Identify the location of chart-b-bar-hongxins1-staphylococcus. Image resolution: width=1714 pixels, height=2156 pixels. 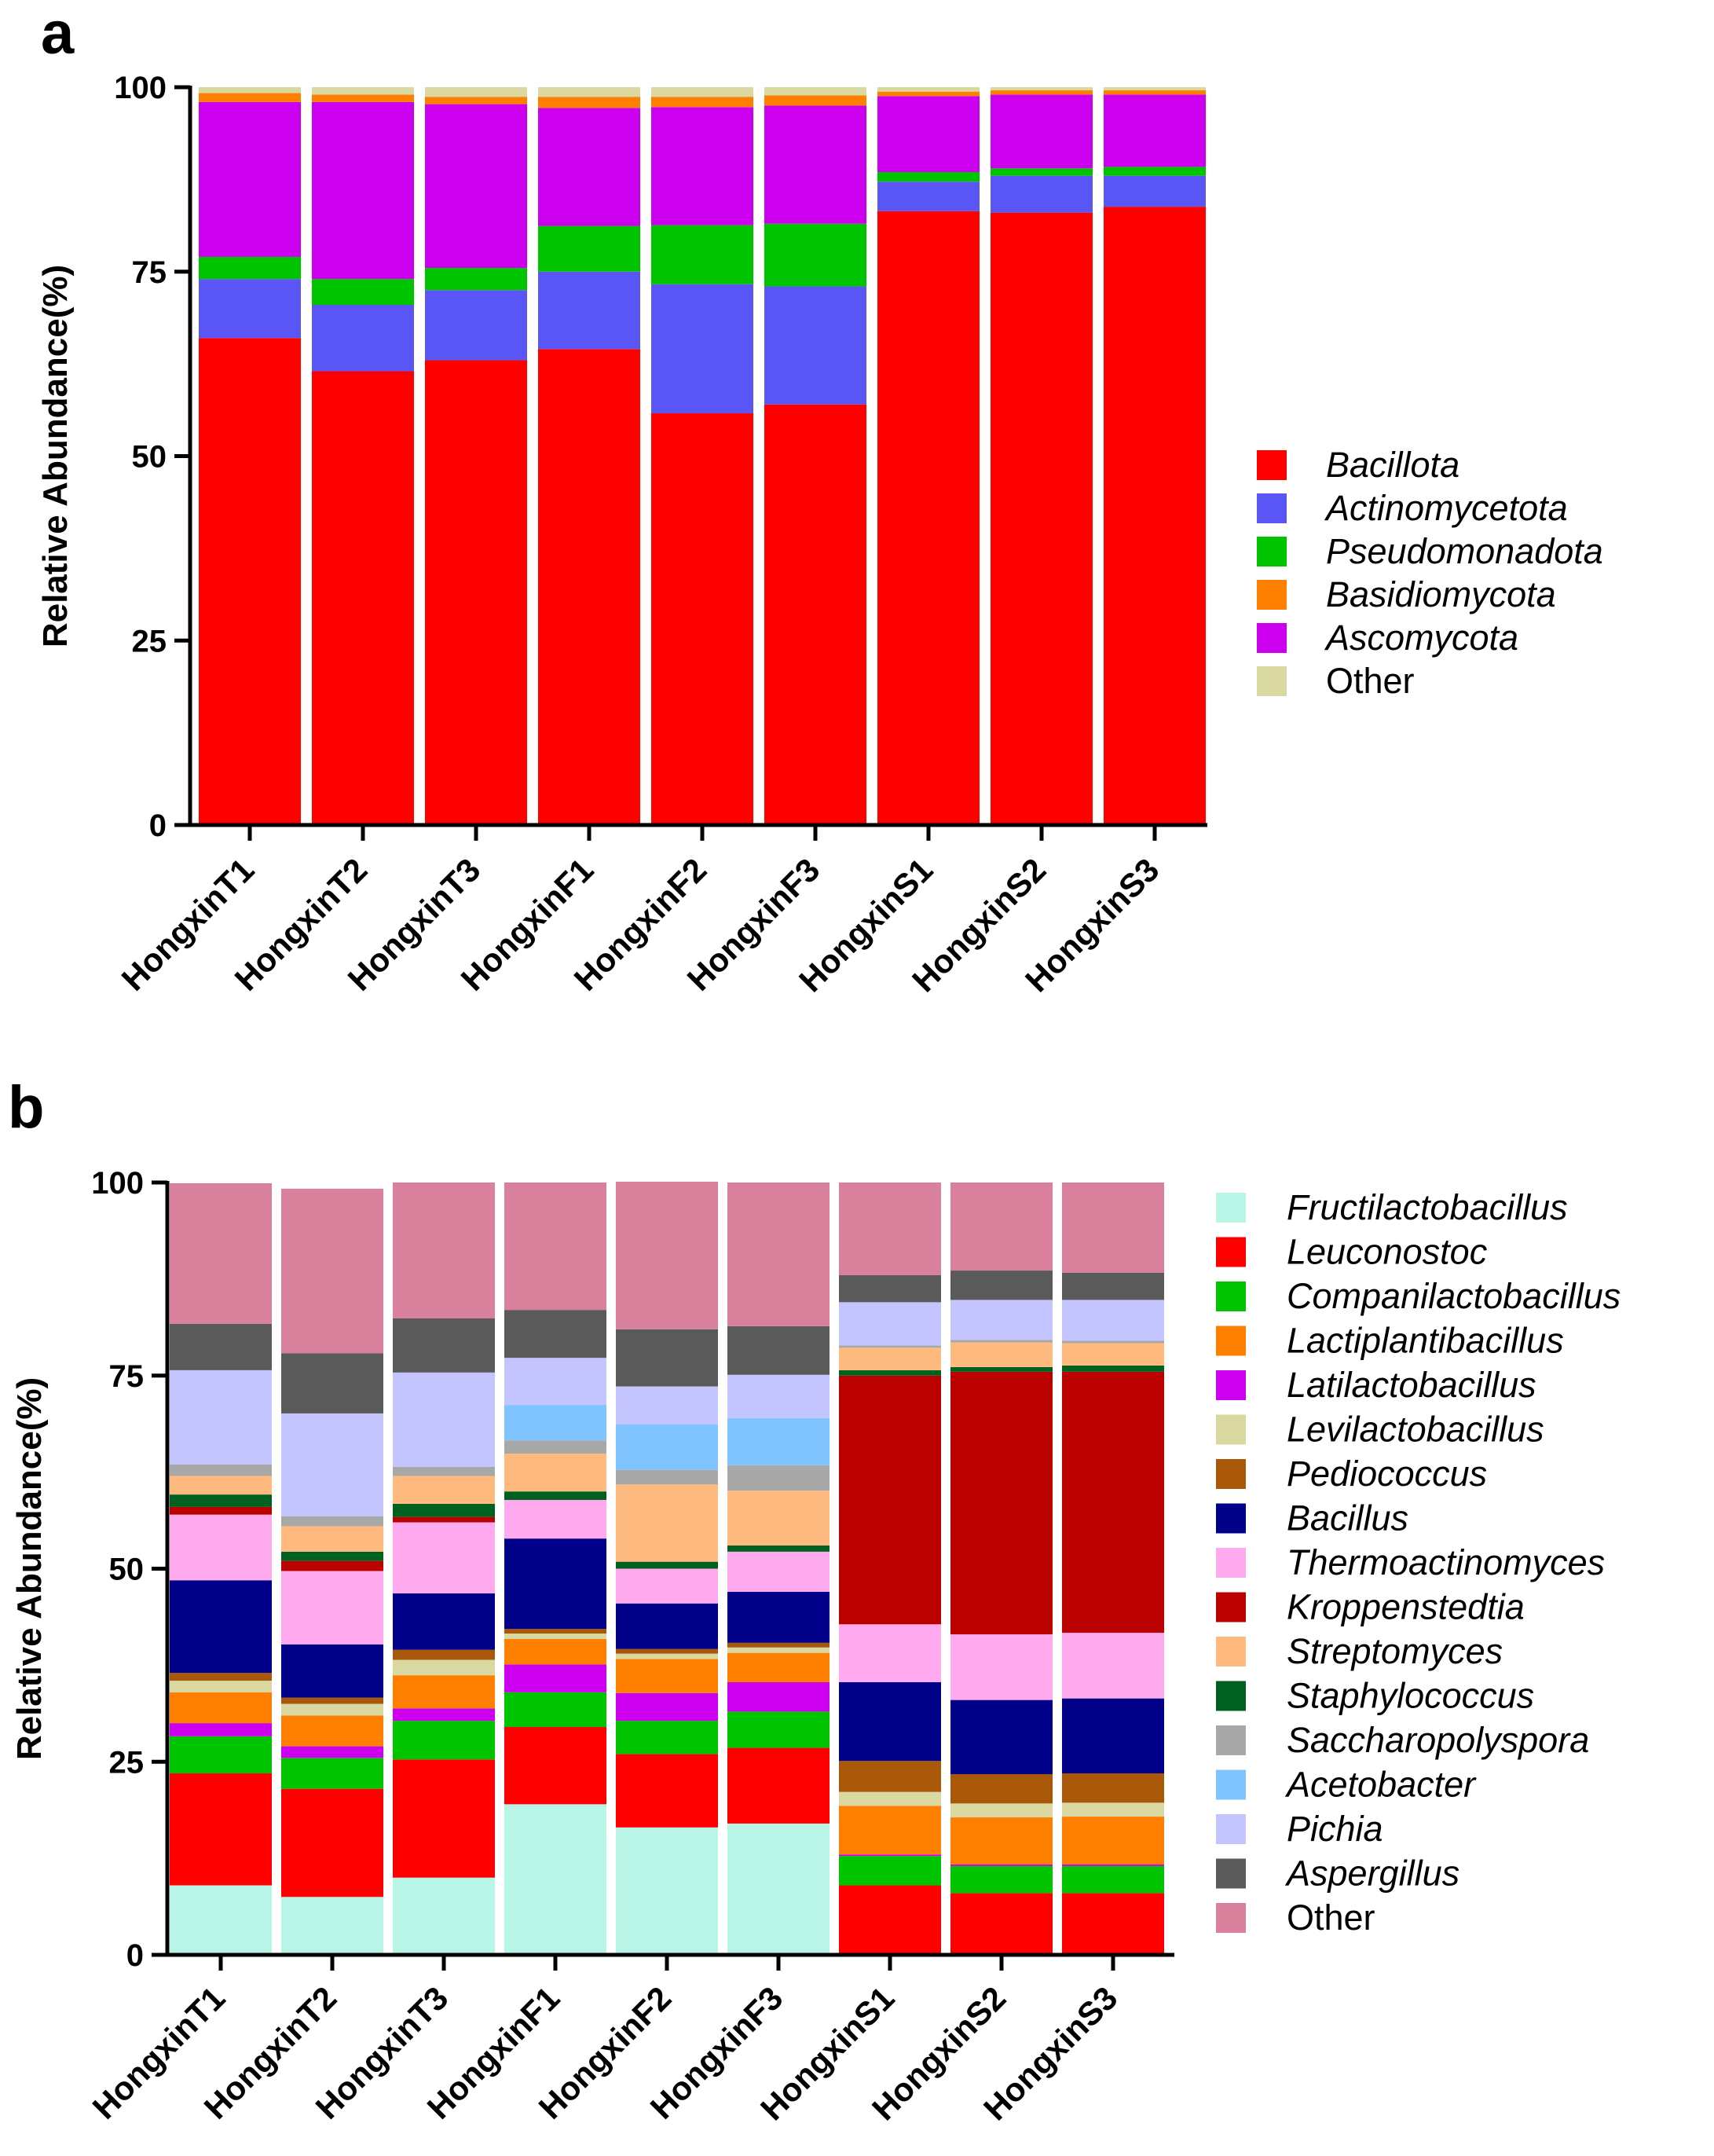
(890, 1373).